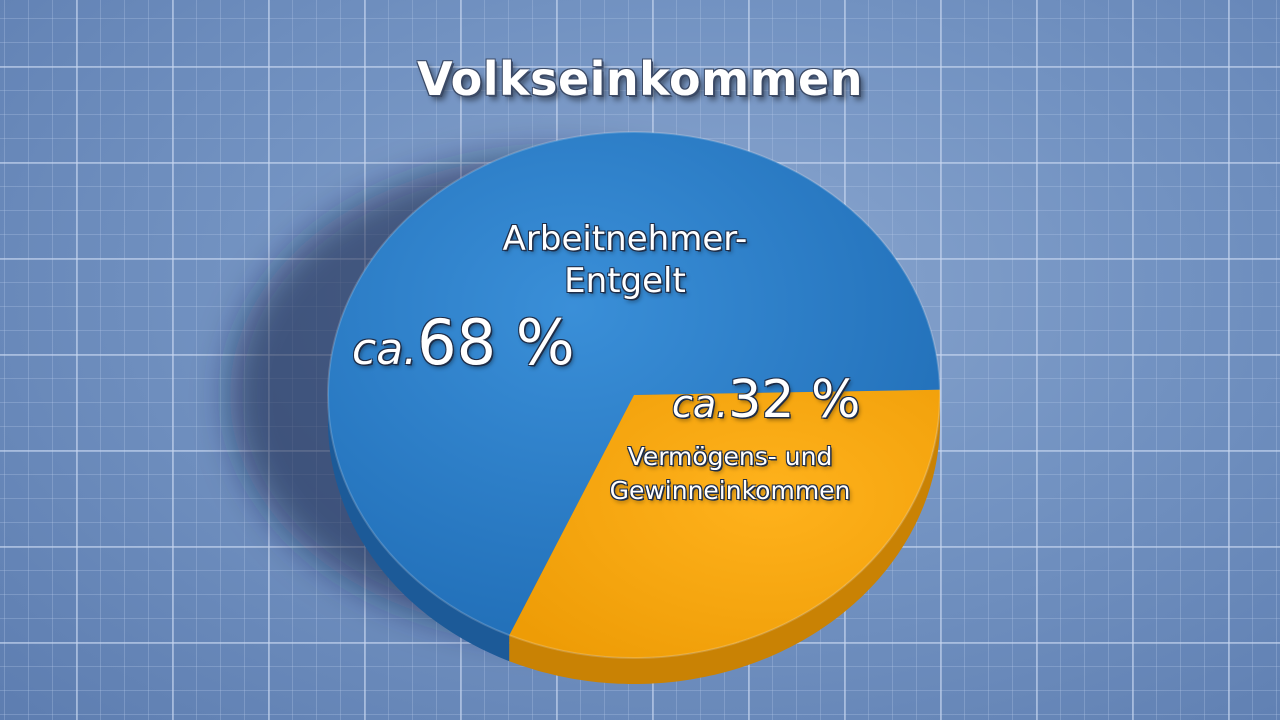 This screenshot has width=1280, height=720. What do you see at coordinates (730, 490) in the screenshot?
I see `slice-label-line: Gewinneinkommen` at bounding box center [730, 490].